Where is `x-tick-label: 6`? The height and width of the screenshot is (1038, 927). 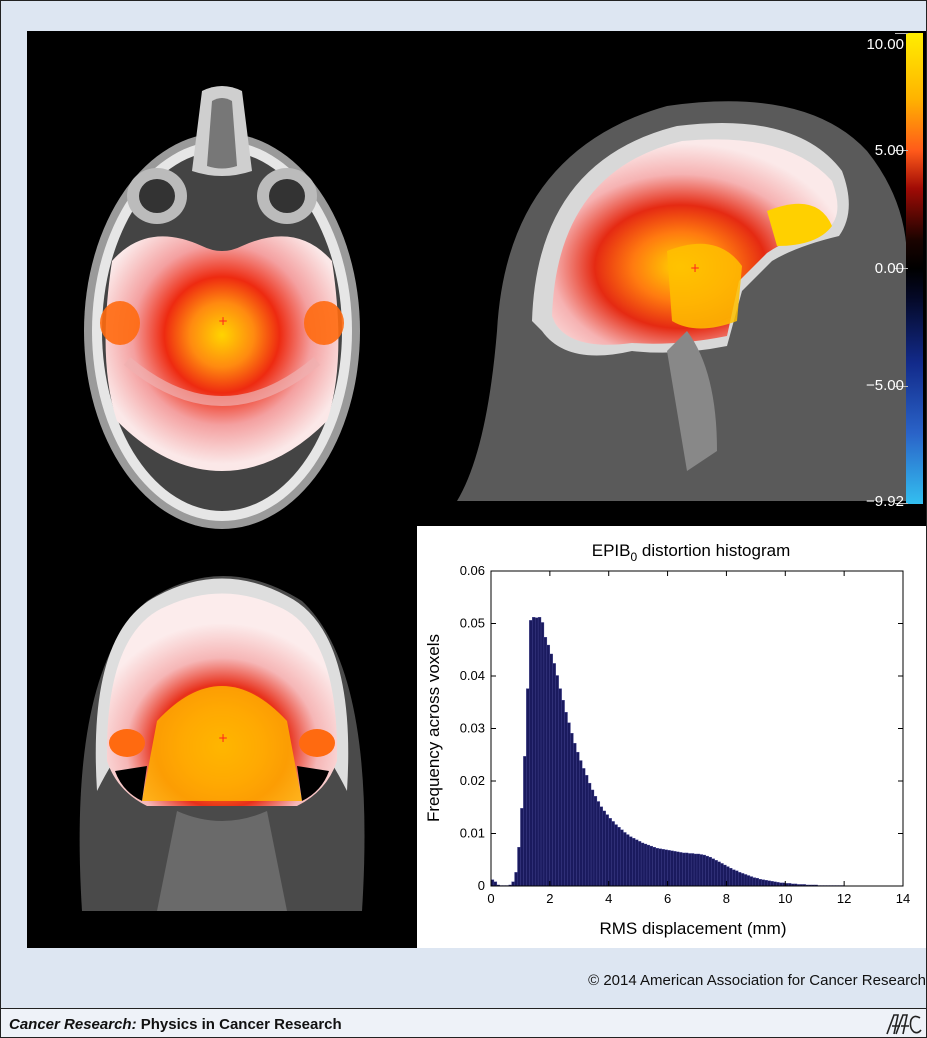
x-tick-label: 6 is located at coordinates (667, 898).